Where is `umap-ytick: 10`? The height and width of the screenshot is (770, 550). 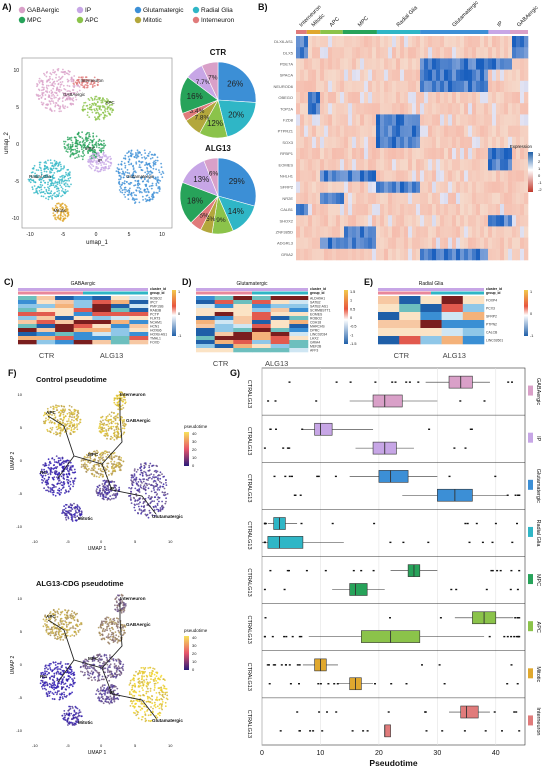 umap-ytick: 10 is located at coordinates (16, 71).